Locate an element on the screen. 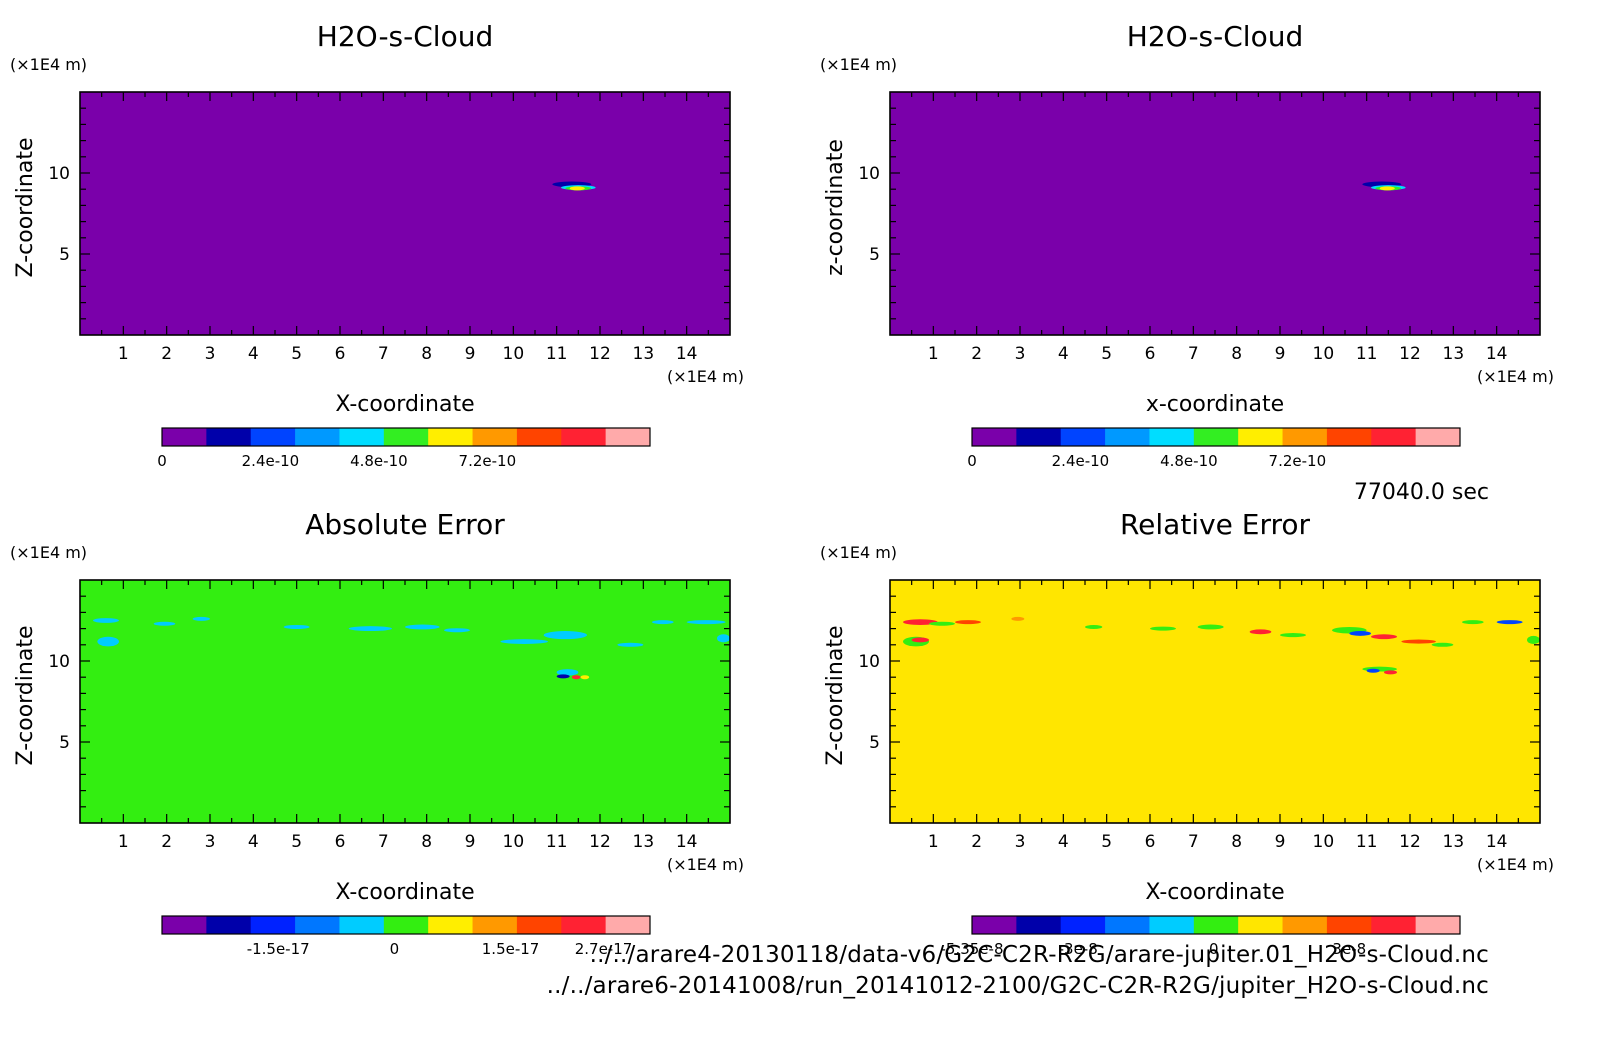  y-tick-label: 10 is located at coordinates (869, 662).